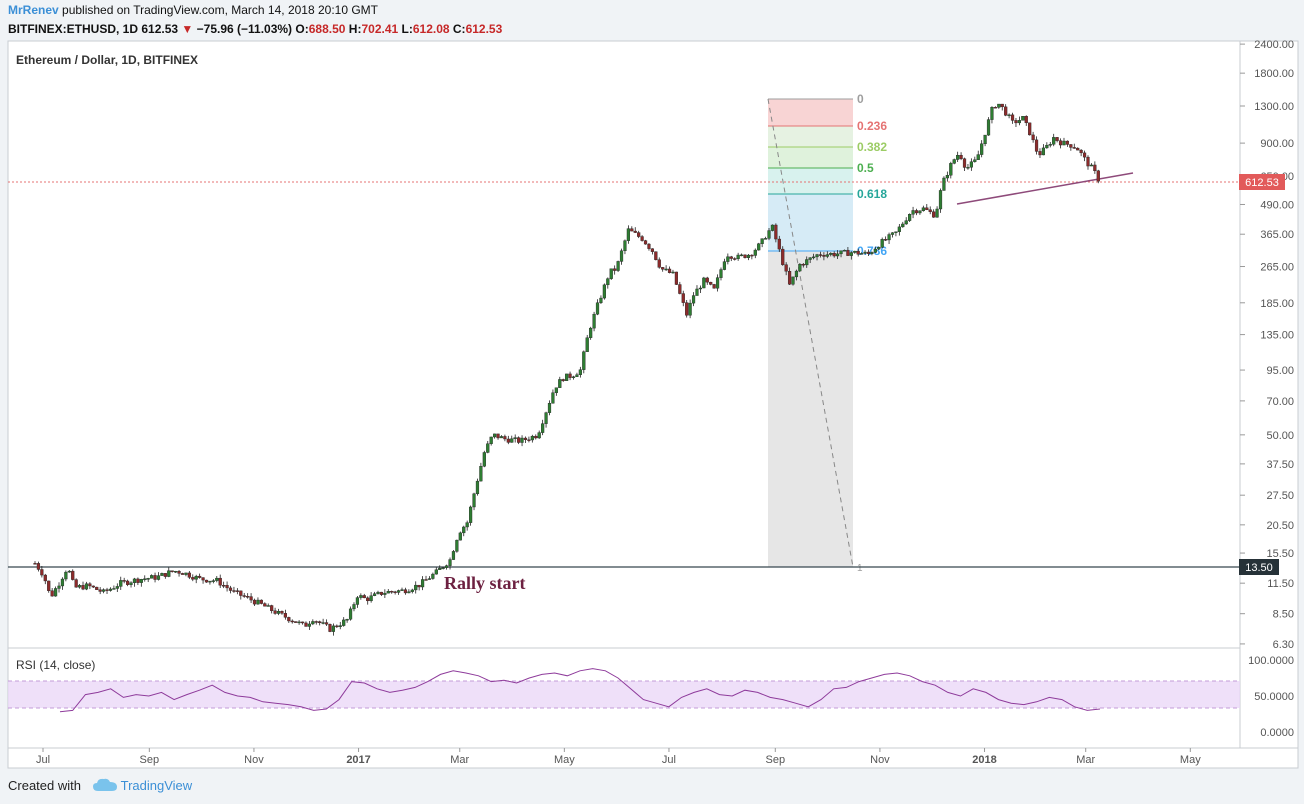 The width and height of the screenshot is (1304, 804). What do you see at coordinates (355, 29) in the screenshot?
I see `high-label: H:` at bounding box center [355, 29].